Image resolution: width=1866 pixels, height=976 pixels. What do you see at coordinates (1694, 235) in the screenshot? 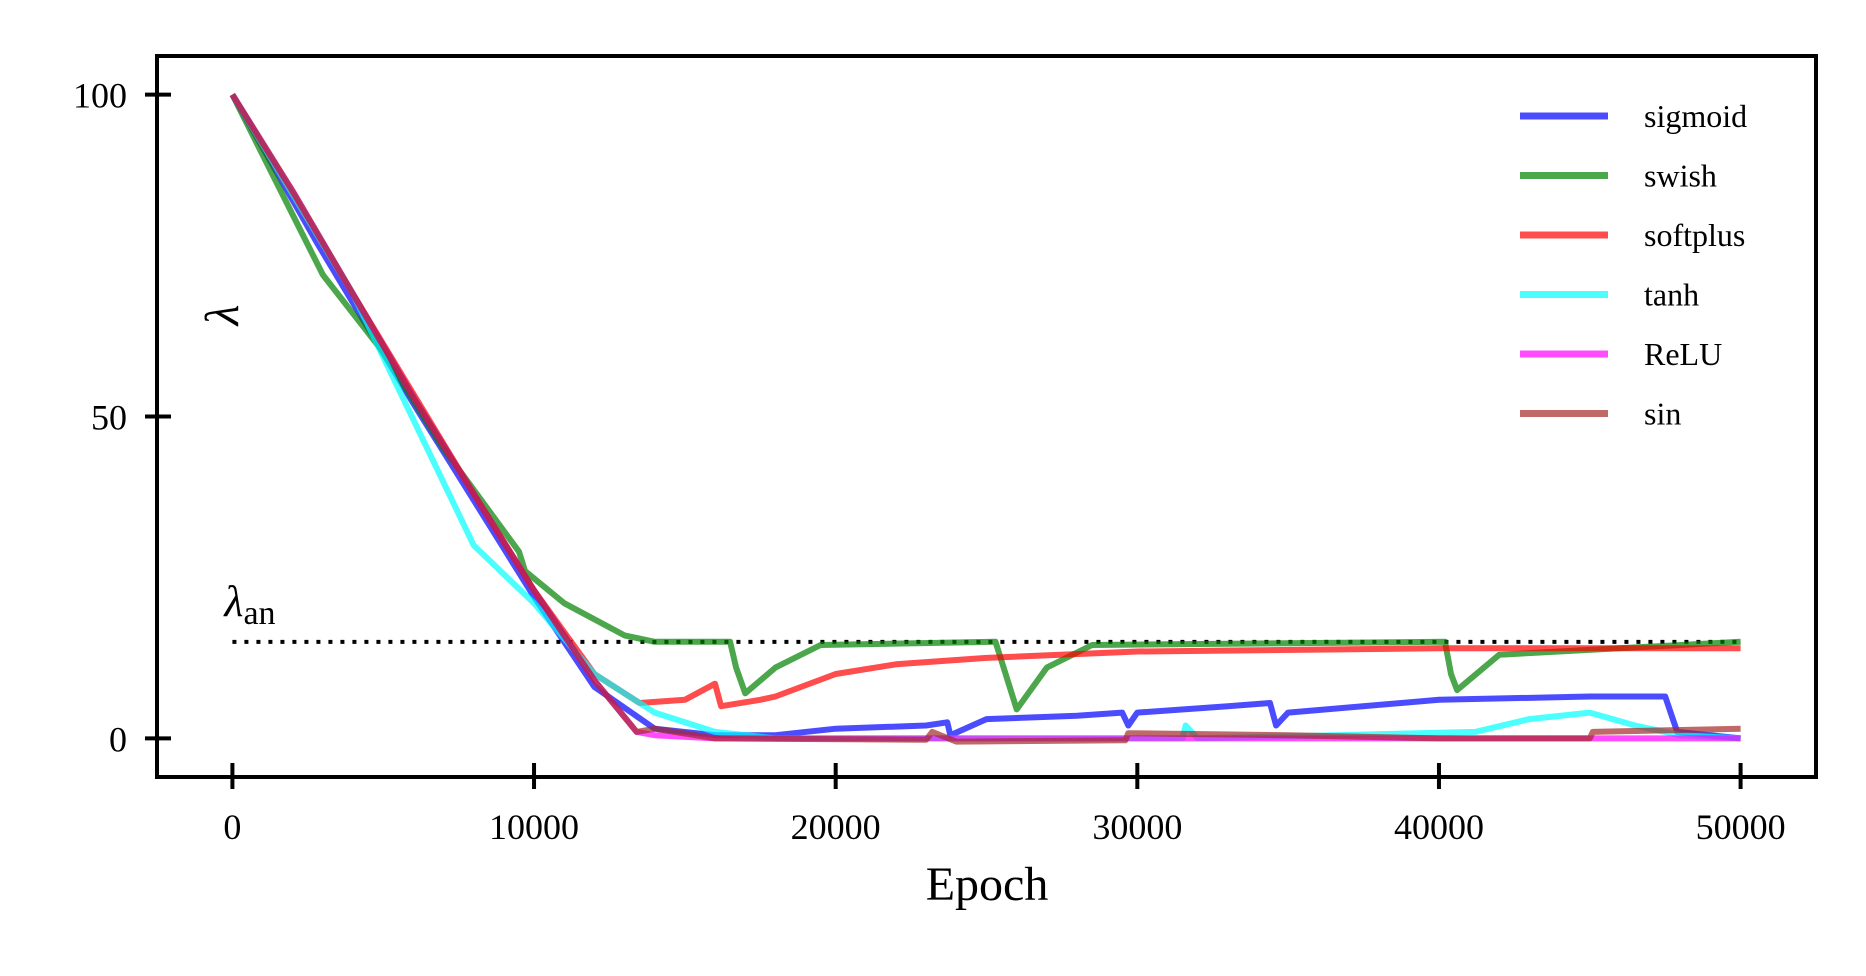
I see `legend-label: softplus` at bounding box center [1694, 235].